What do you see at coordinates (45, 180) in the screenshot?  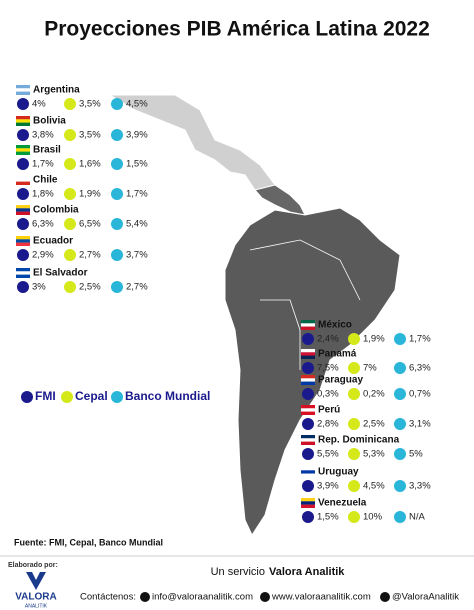 I see `country-name: Chile` at bounding box center [45, 180].